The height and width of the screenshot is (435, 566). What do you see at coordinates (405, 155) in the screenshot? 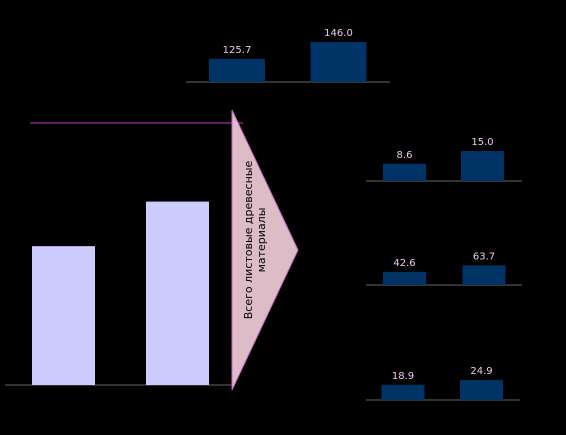
I see `value-label: 8.6` at bounding box center [405, 155].